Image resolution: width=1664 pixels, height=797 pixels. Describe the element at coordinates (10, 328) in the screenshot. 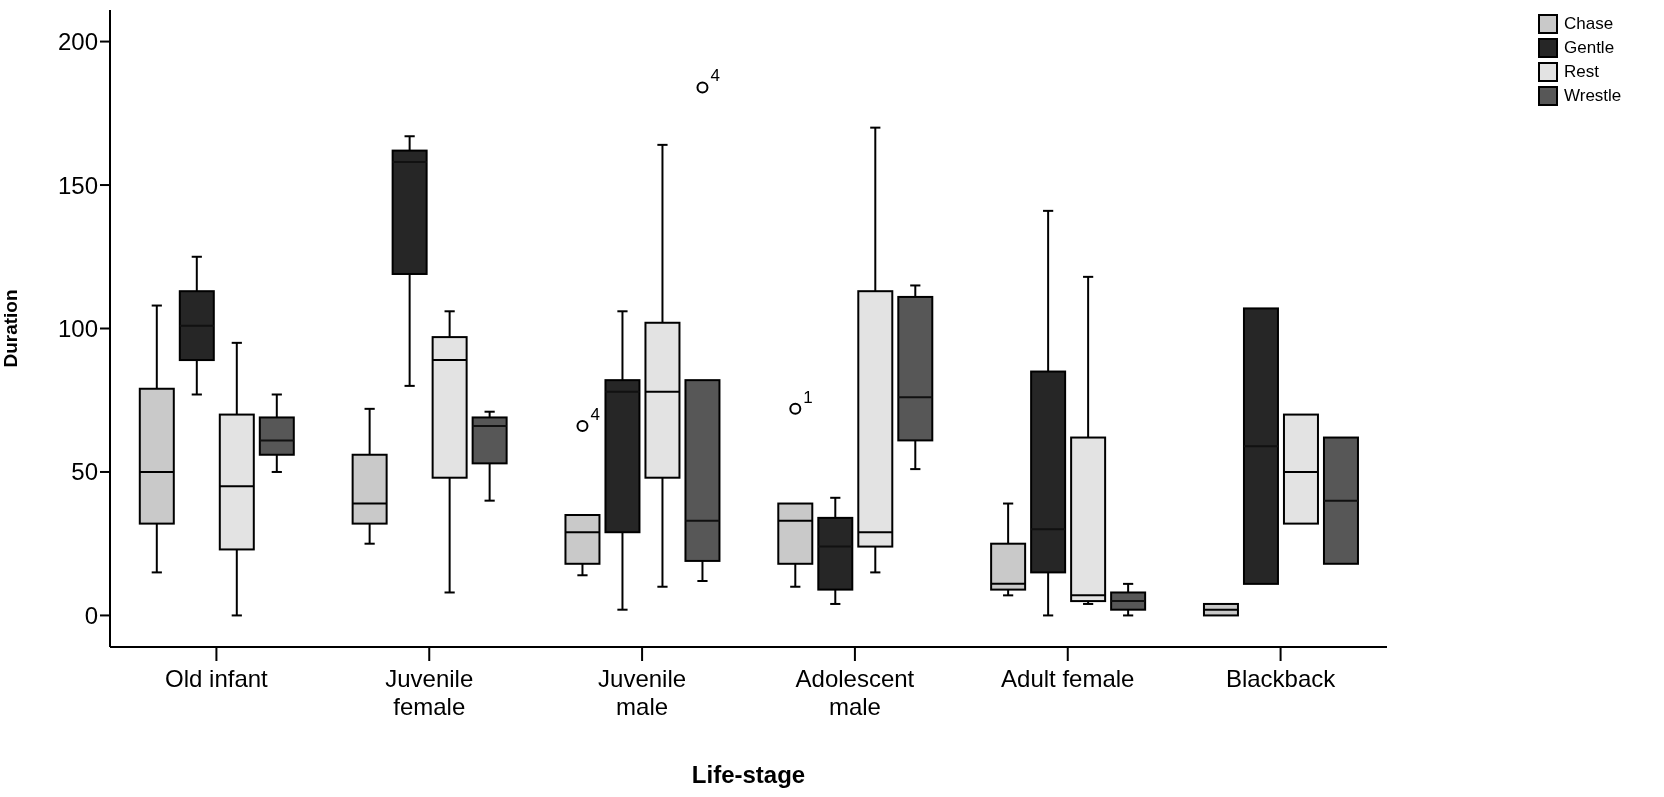

I see `y-axis-title: Duration` at that location.